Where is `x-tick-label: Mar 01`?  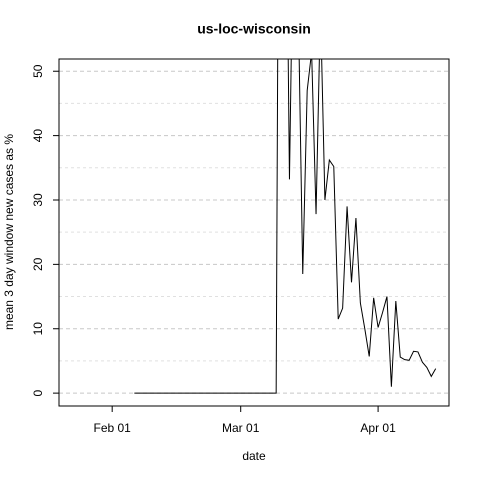
x-tick-label: Mar 01 is located at coordinates (241, 428).